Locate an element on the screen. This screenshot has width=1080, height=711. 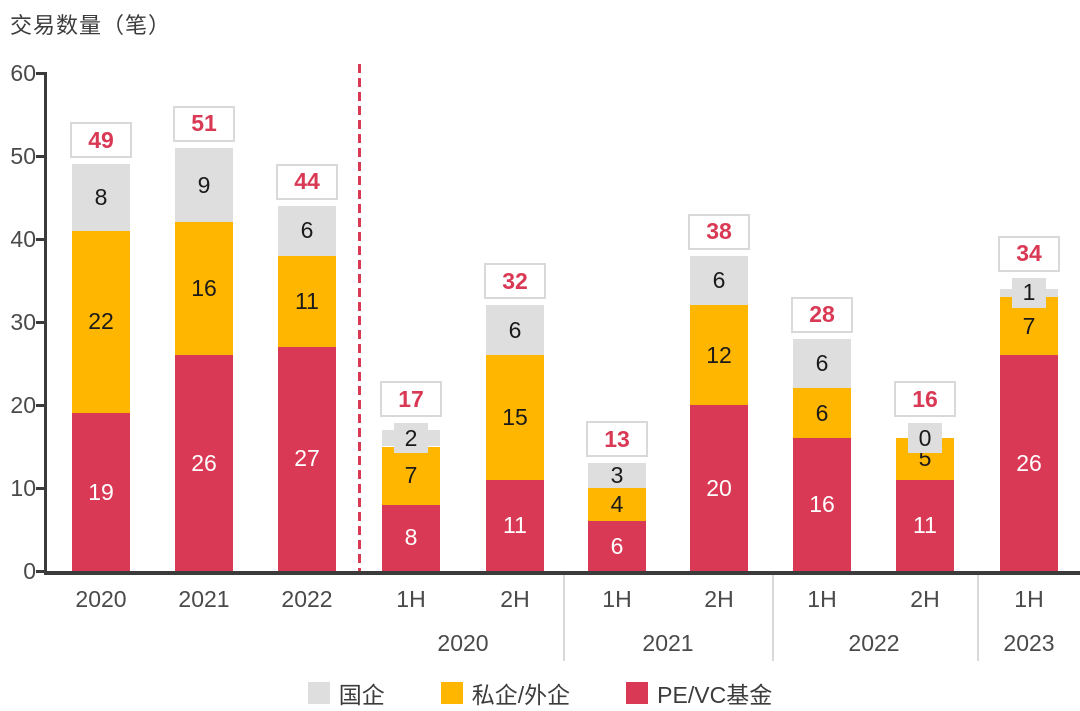
total-value-label-2H 2020: 32 is located at coordinates (515, 281).